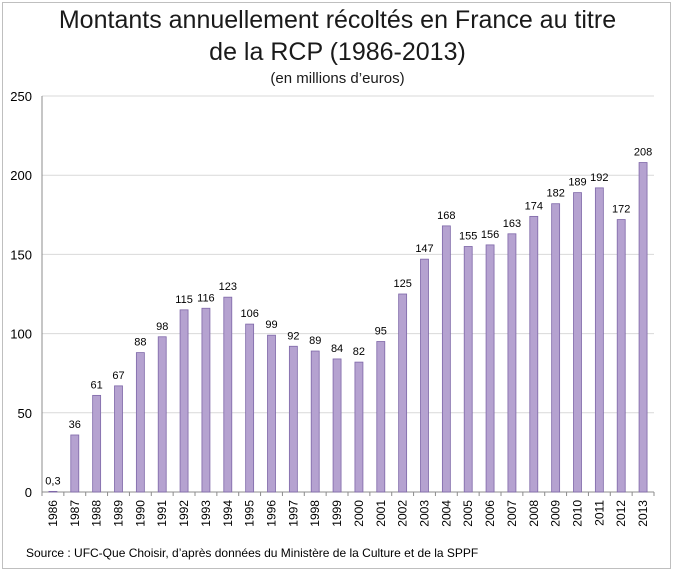 The height and width of the screenshot is (573, 675). Describe the element at coordinates (118, 376) in the screenshot. I see `data-label-1989: 67` at that location.